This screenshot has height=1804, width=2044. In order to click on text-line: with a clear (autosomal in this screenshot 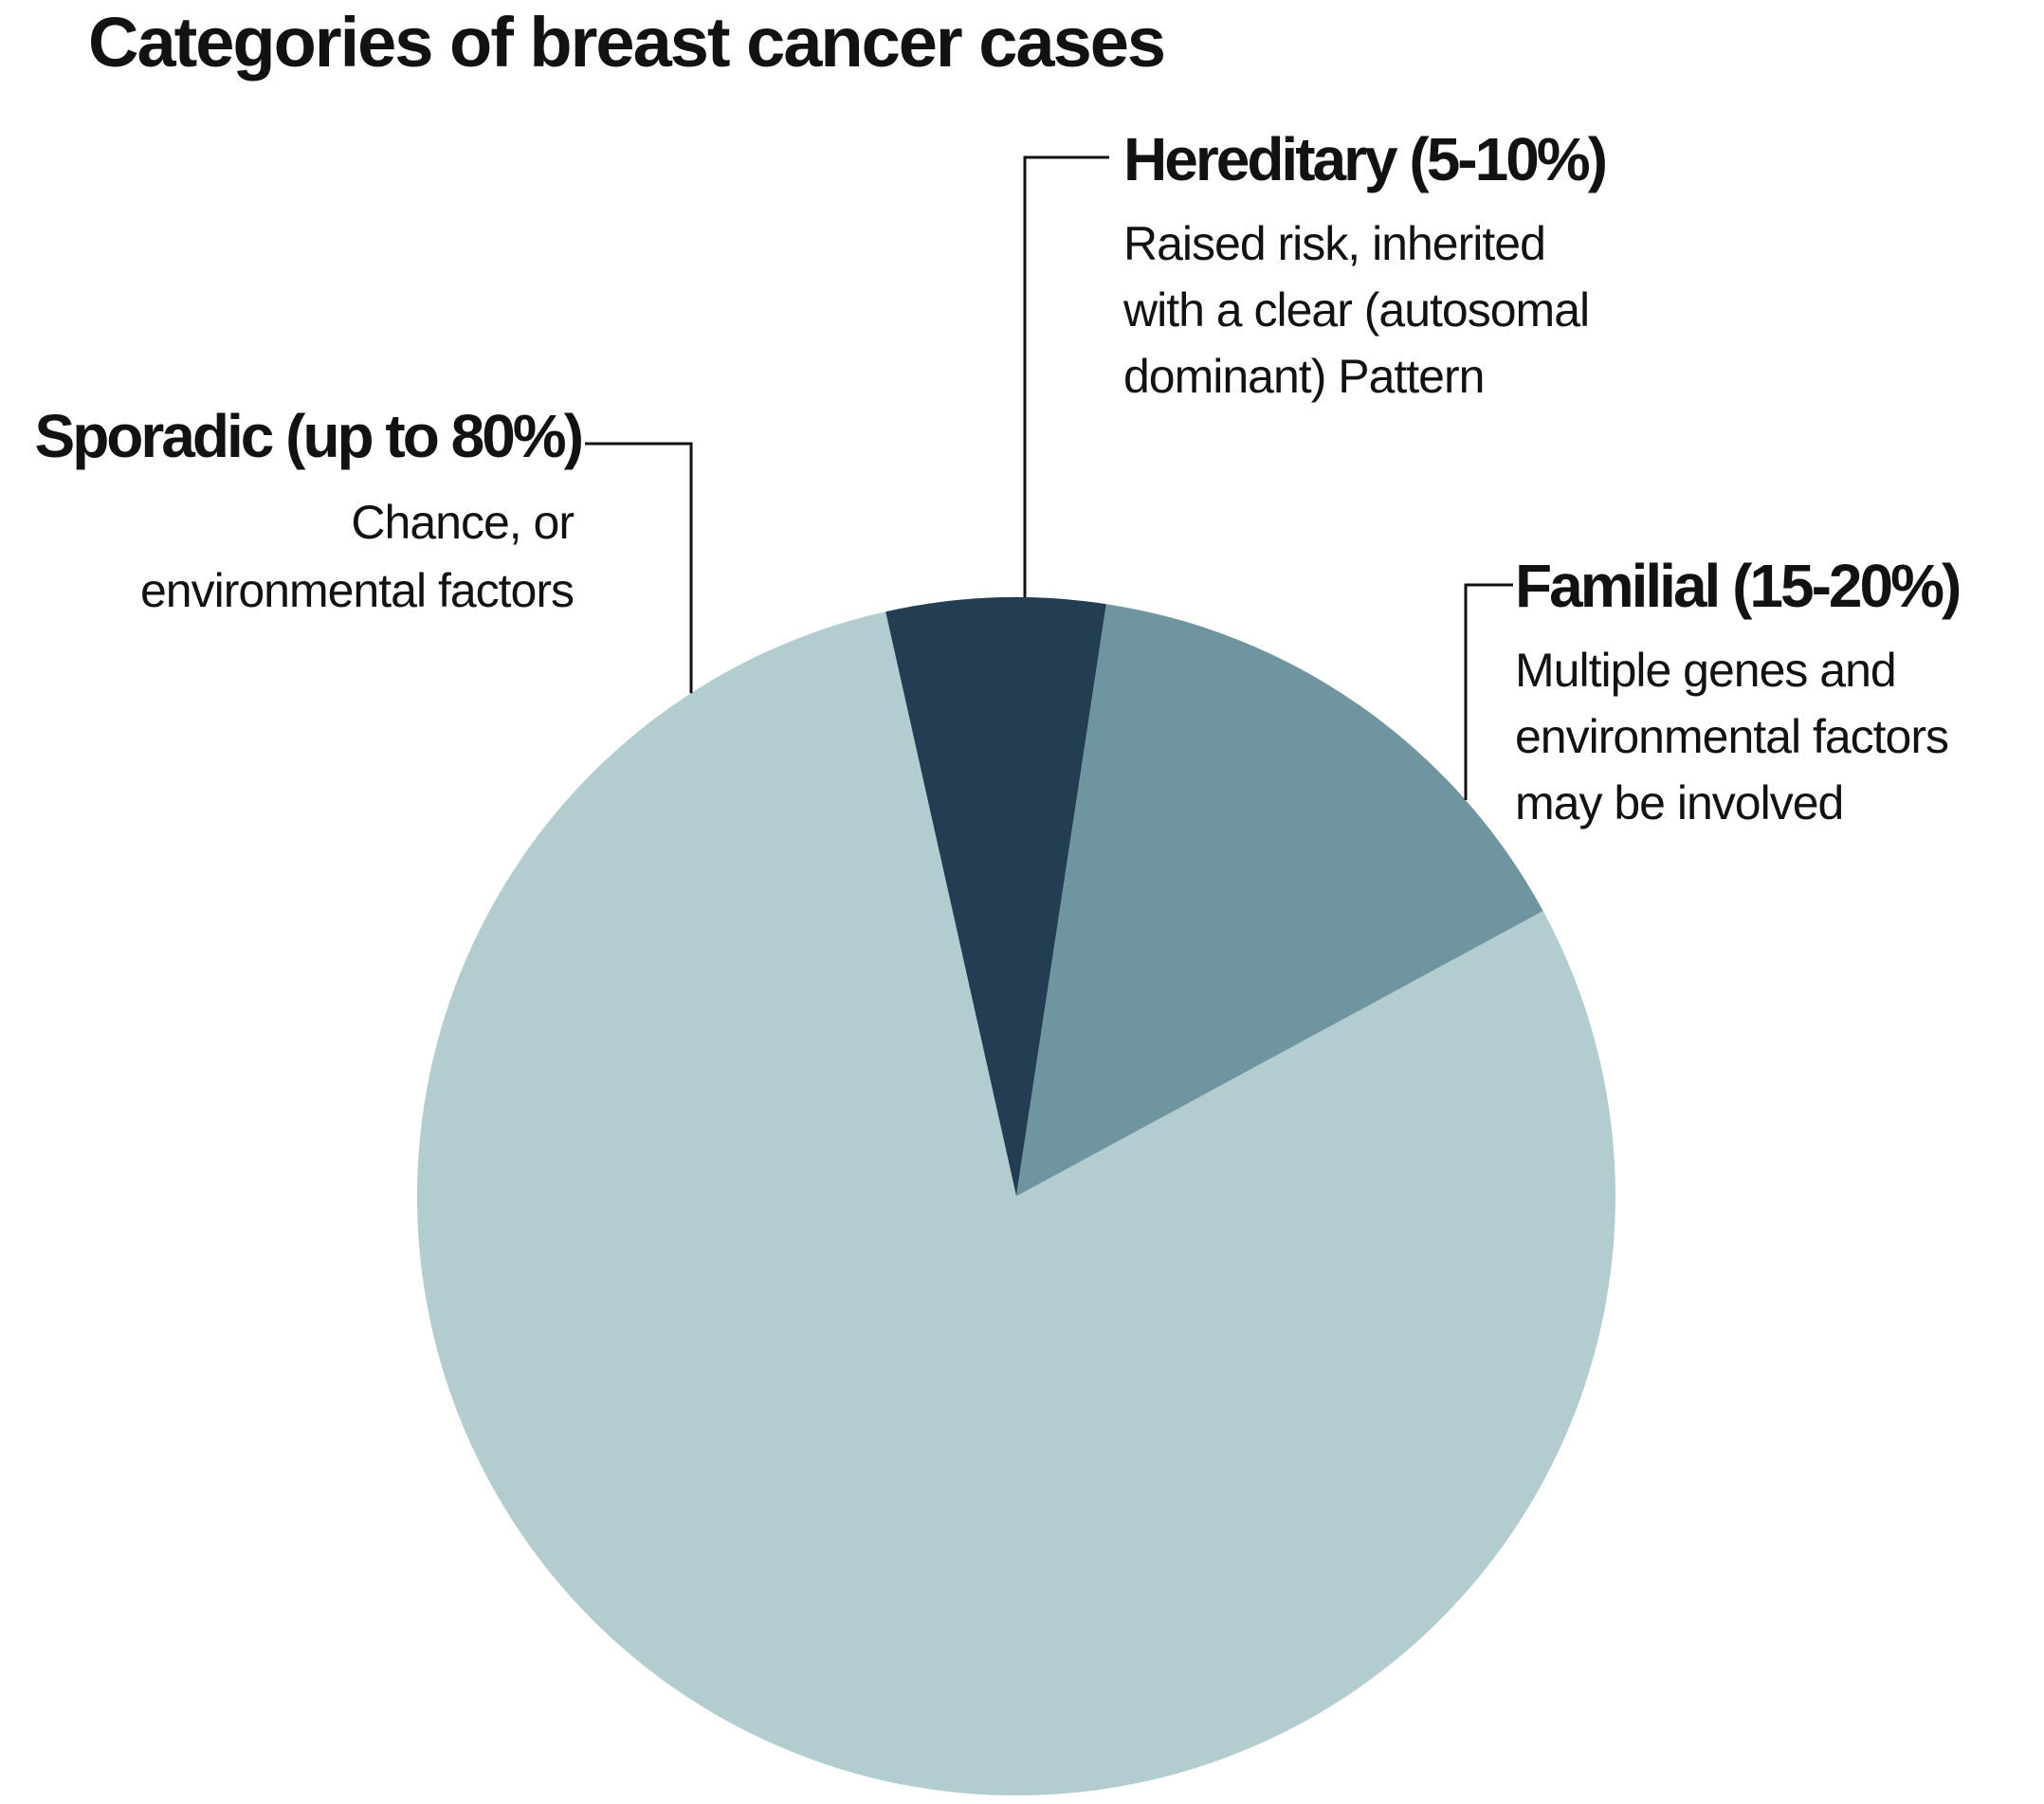, I will do `click(1356, 310)`.